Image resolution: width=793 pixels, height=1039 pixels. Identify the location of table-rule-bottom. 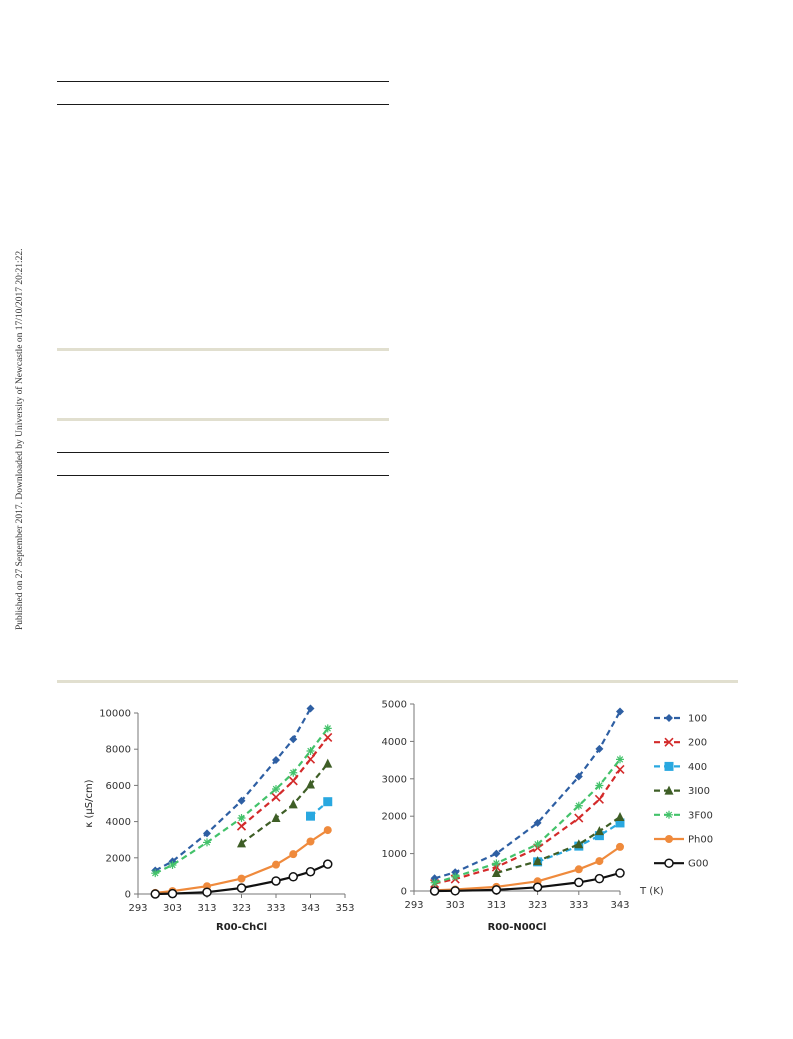
(223, 475).